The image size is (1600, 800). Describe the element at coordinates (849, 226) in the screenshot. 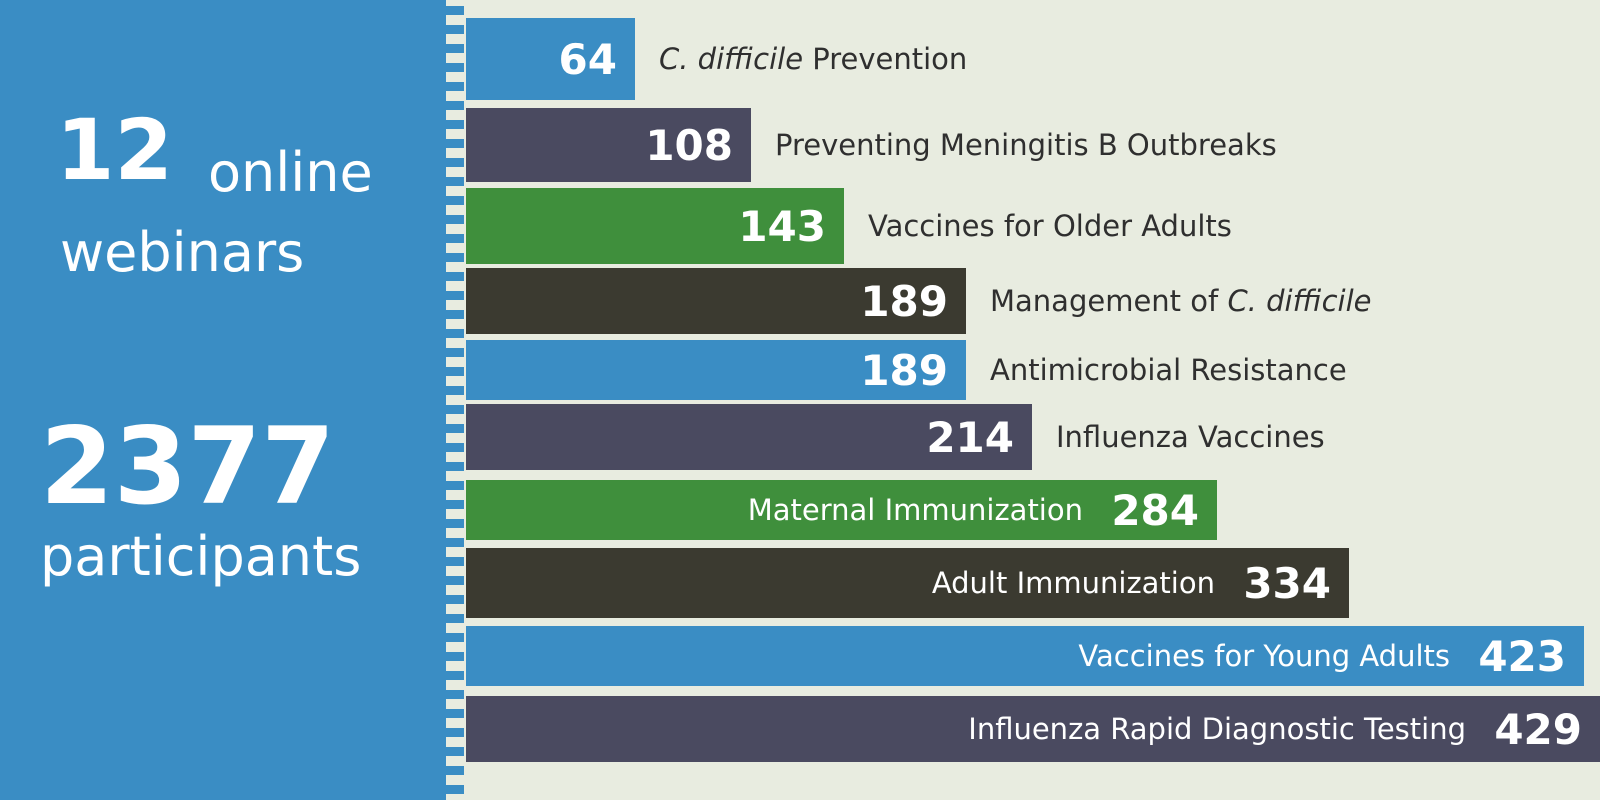

I see `bar-group: 143 Vaccines for Older Adults` at that location.